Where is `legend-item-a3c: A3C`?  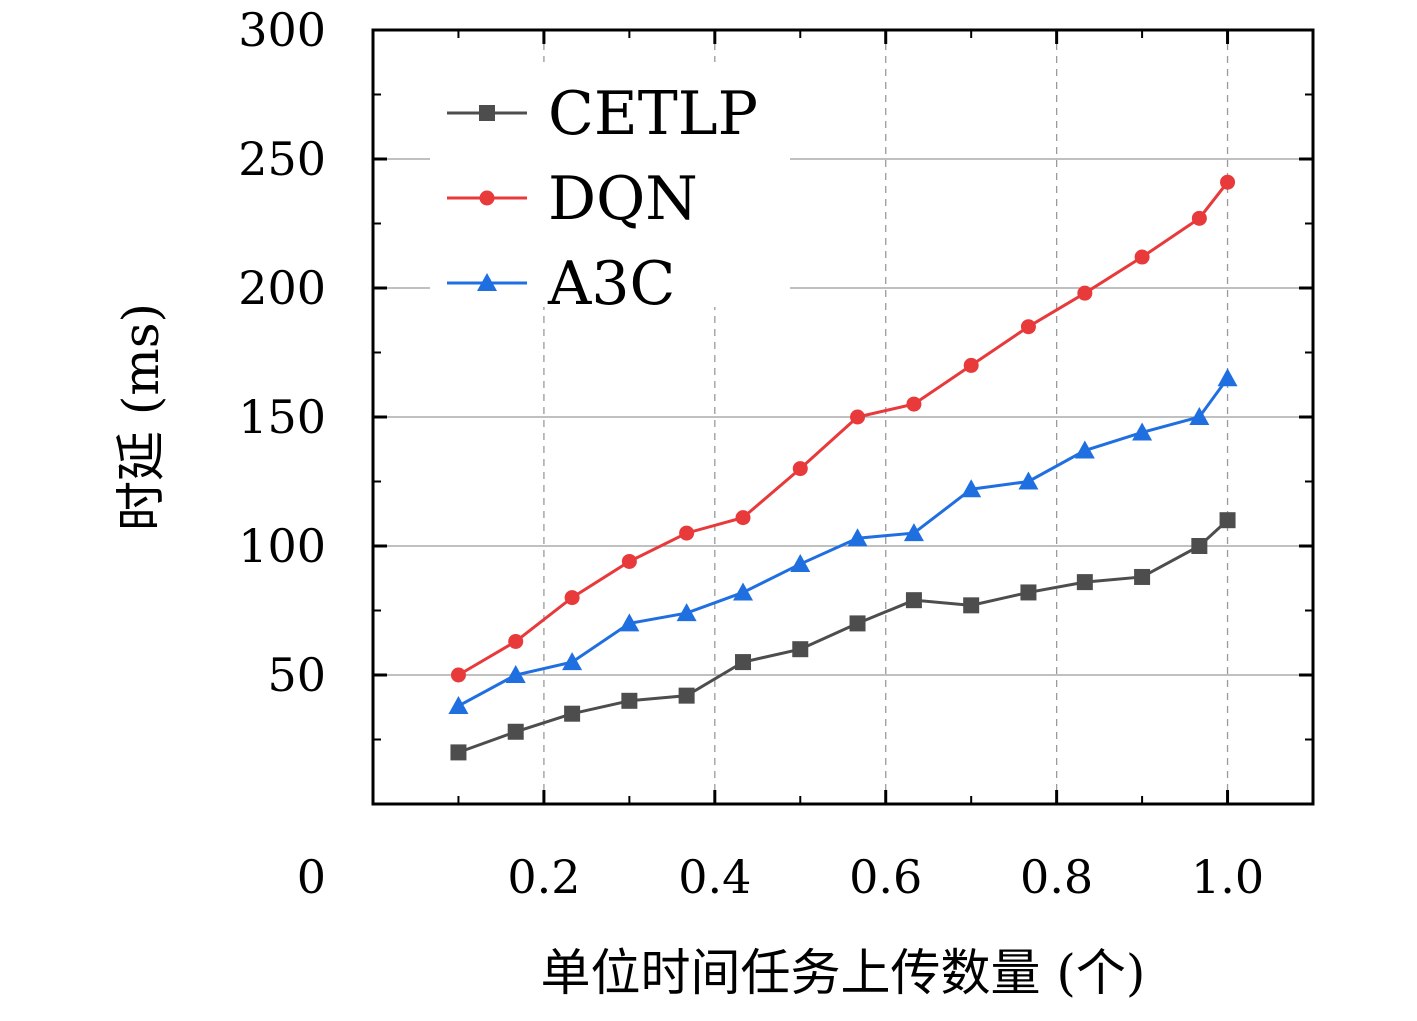
legend-item-a3c: A3C is located at coordinates (561, 284).